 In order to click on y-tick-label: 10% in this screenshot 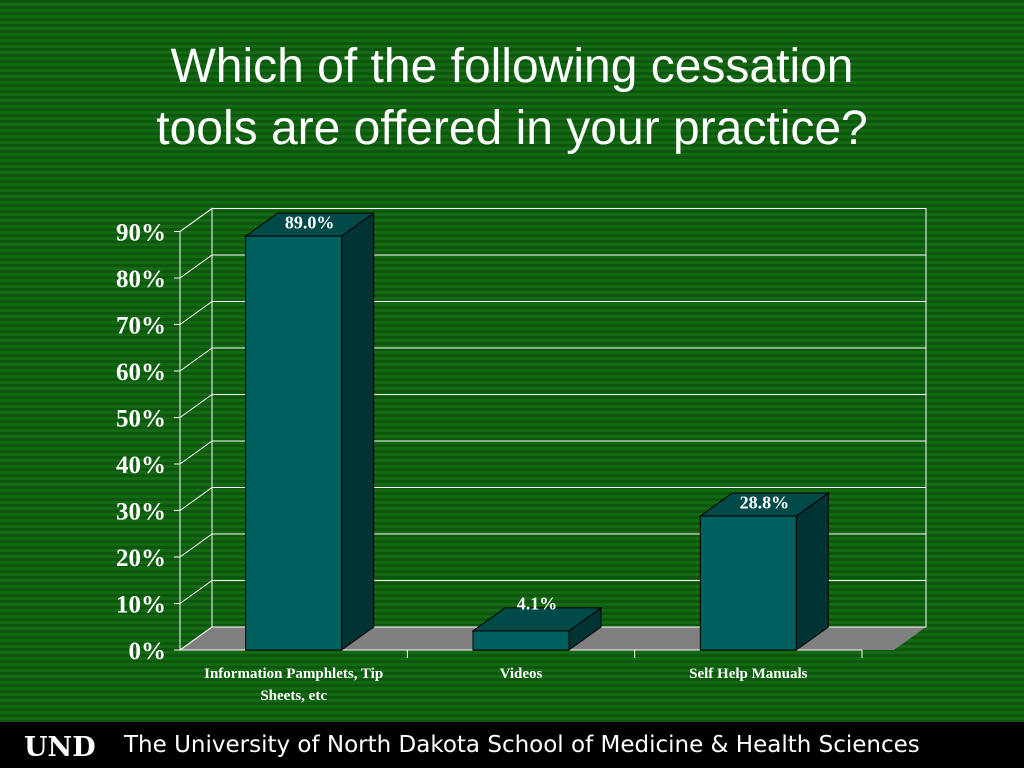, I will do `click(141, 605)`.